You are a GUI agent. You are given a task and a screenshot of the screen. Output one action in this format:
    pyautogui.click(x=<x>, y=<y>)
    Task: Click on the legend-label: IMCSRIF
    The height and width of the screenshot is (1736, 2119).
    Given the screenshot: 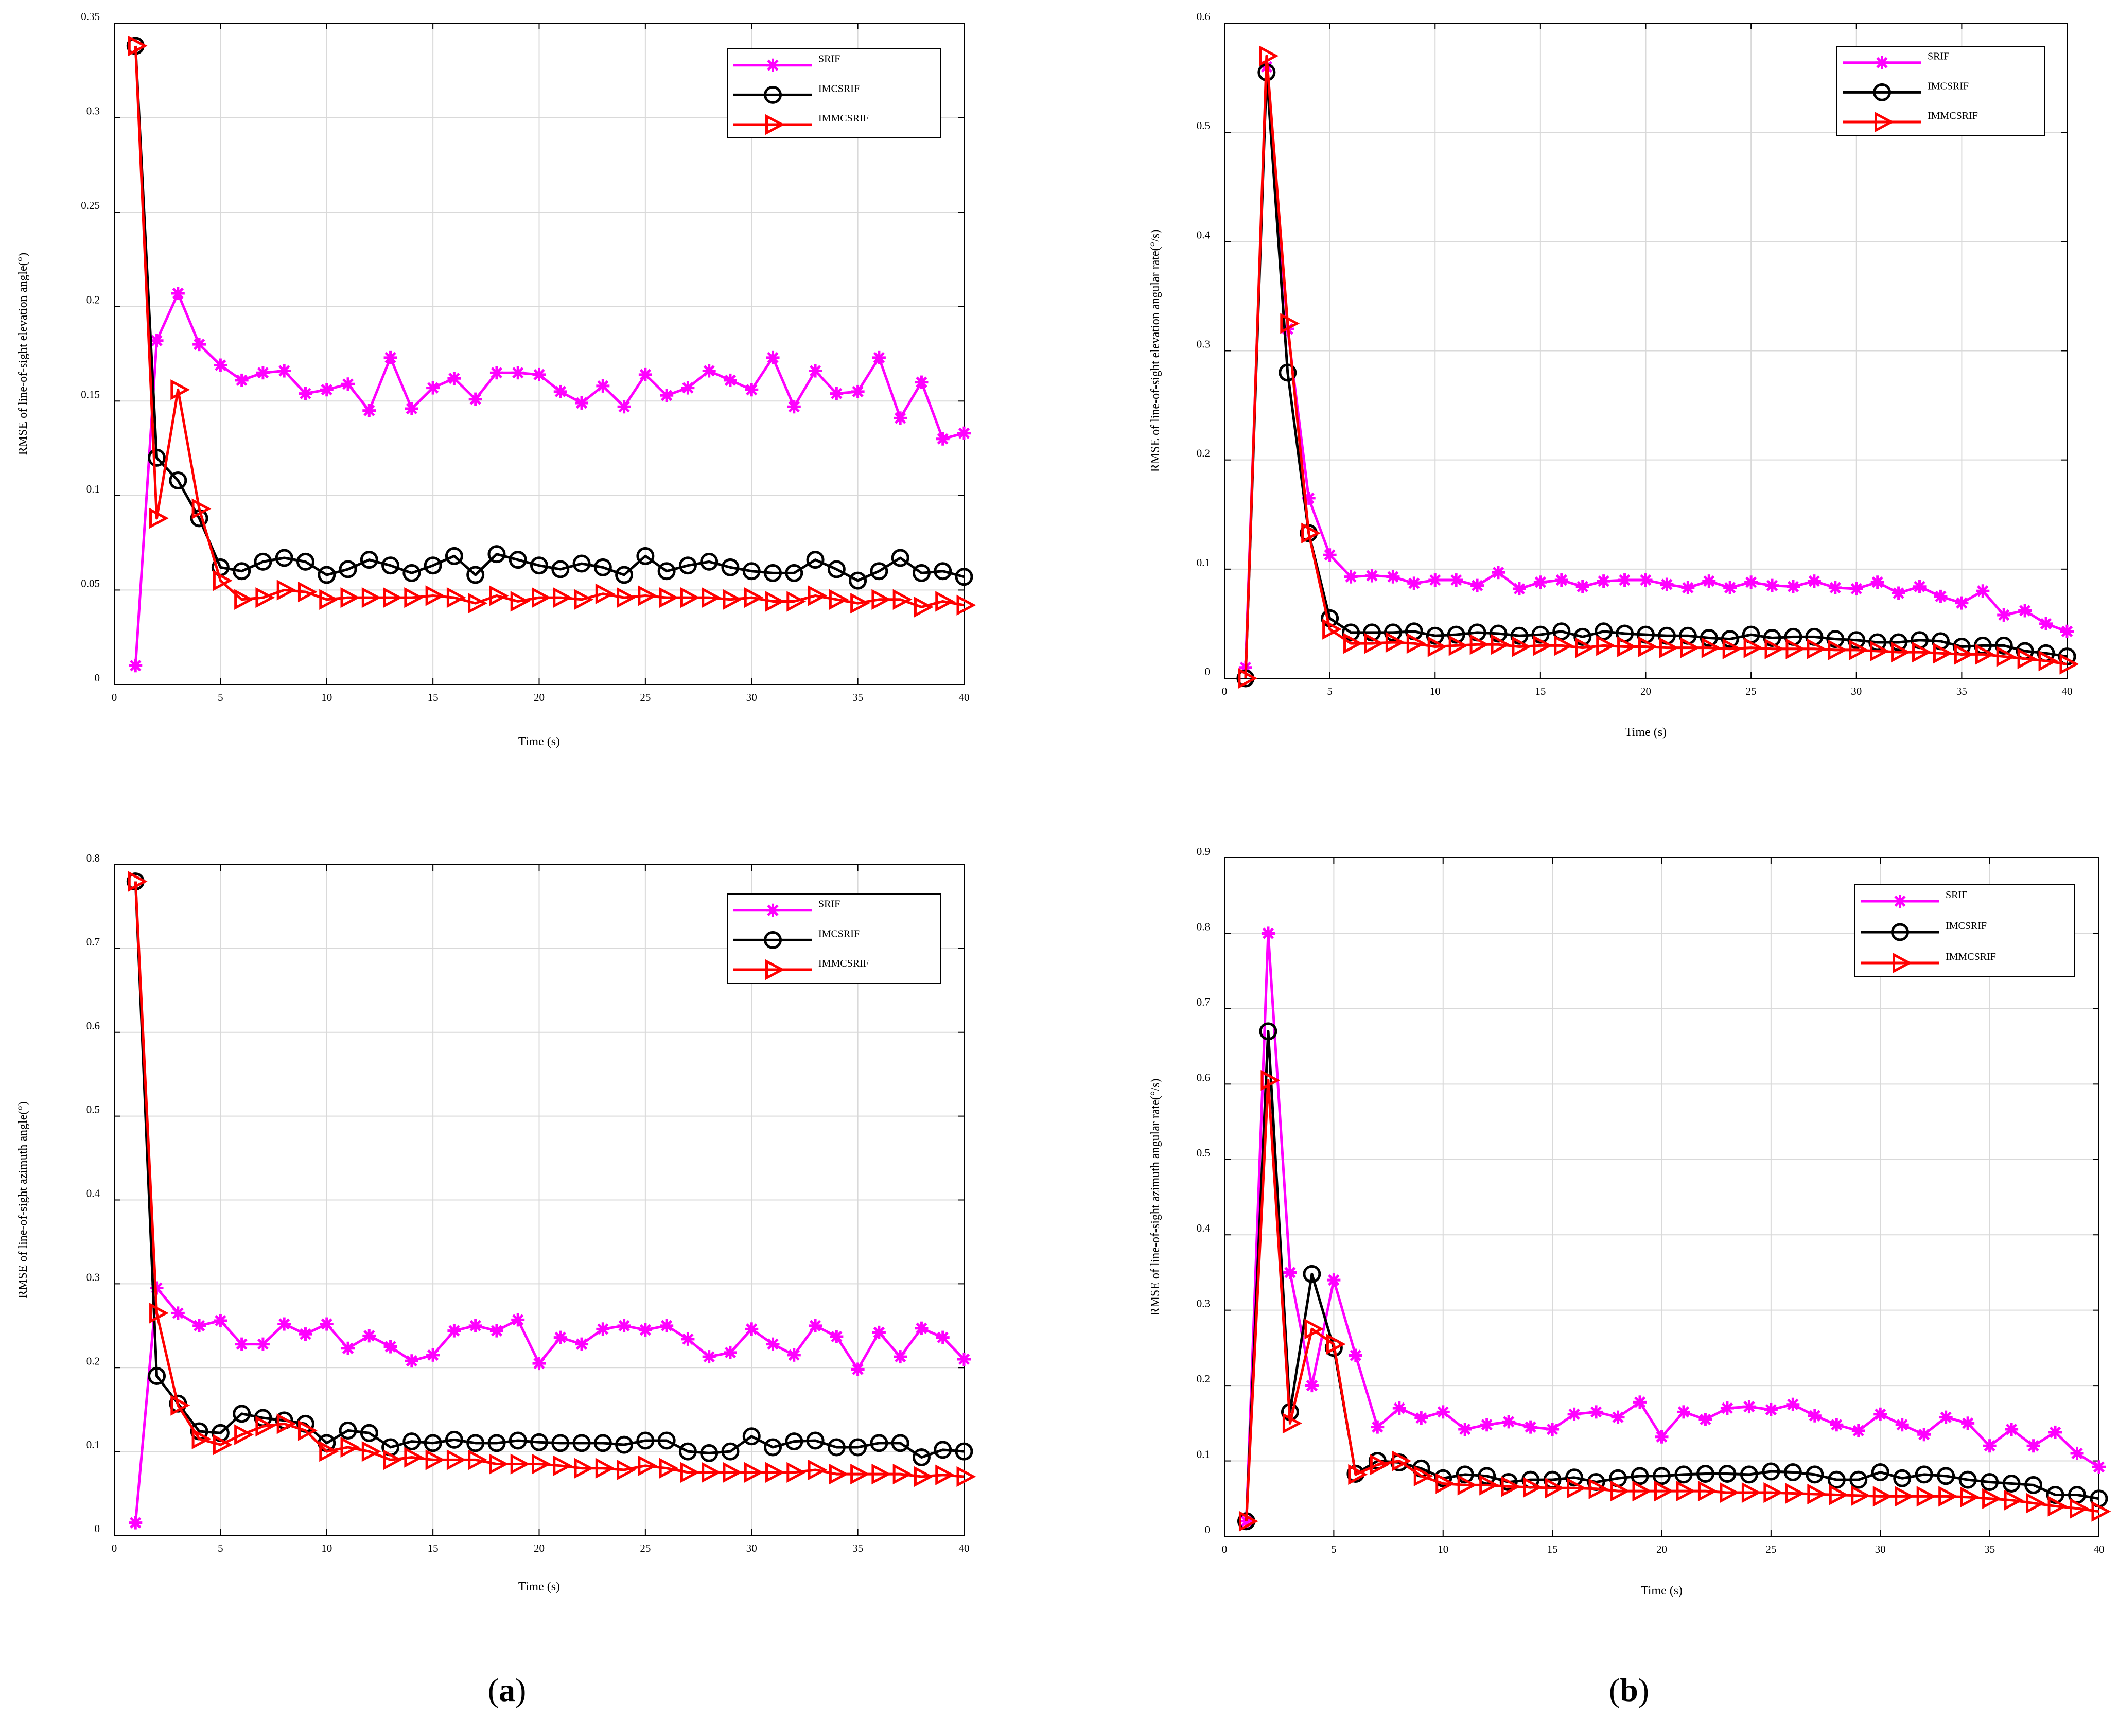 What is the action you would take?
    pyautogui.click(x=839, y=88)
    